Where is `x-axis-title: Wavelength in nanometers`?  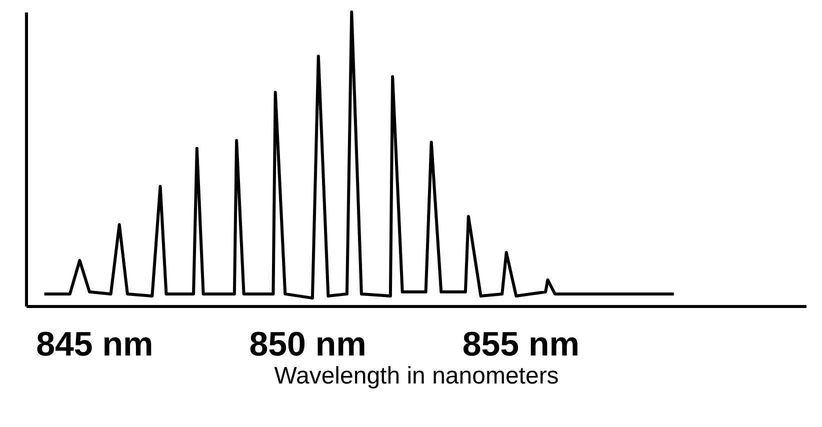
x-axis-title: Wavelength in nanometers is located at coordinates (416, 376).